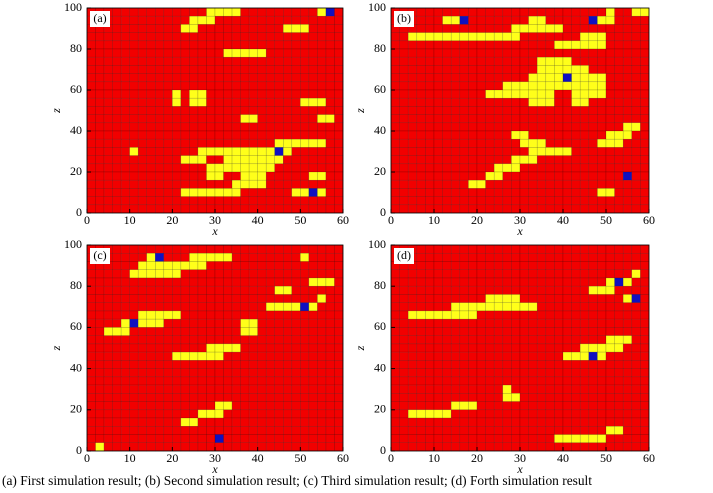  I want to click on y-tick-label: 0, so click(79, 450).